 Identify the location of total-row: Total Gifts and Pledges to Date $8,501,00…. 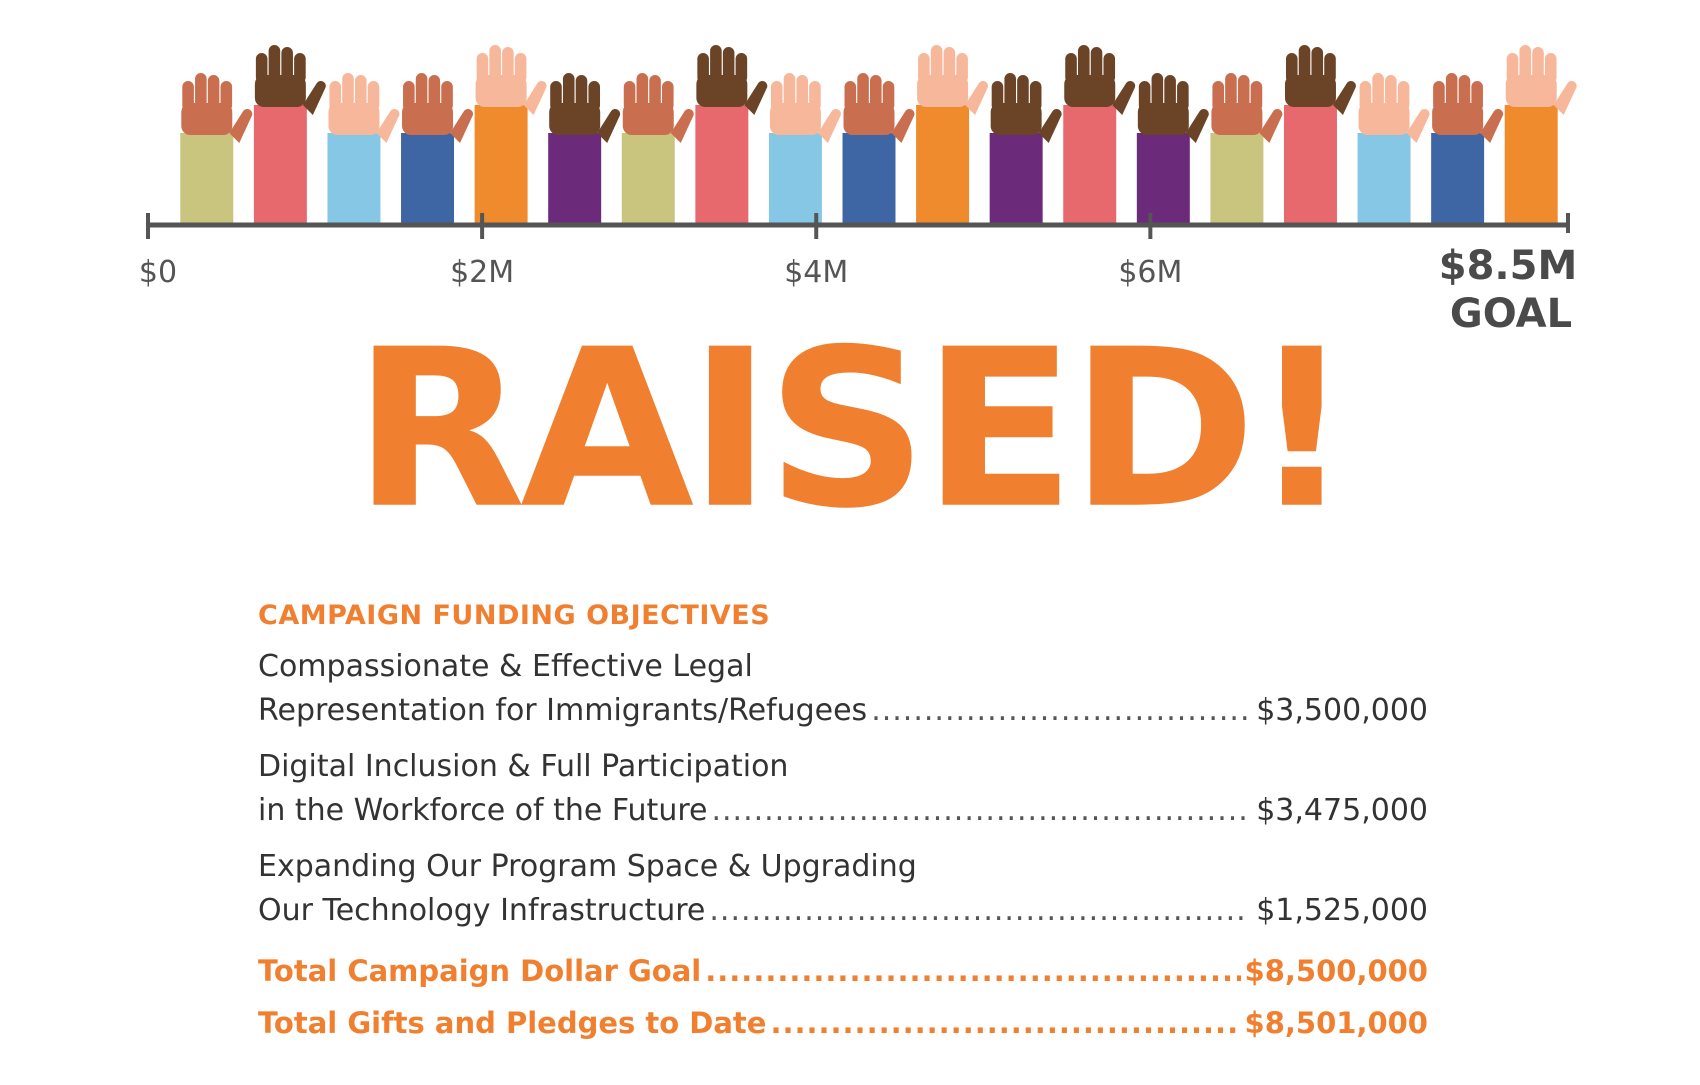
(843, 1023).